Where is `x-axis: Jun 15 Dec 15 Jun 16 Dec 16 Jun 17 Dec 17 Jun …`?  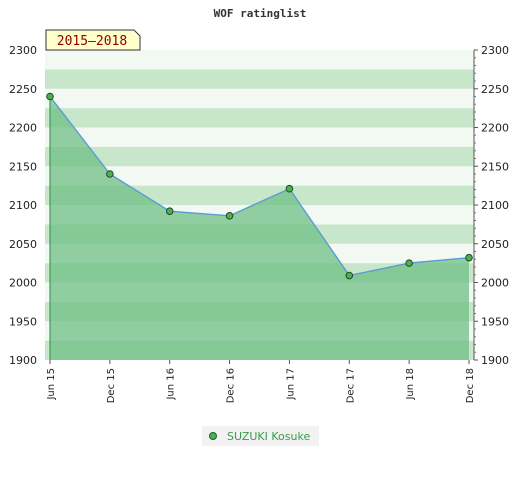
x-axis: Jun 15 Dec 15 Jun 16 Dec 16 Jun 17 Dec 17 Jun … is located at coordinates (261, 381).